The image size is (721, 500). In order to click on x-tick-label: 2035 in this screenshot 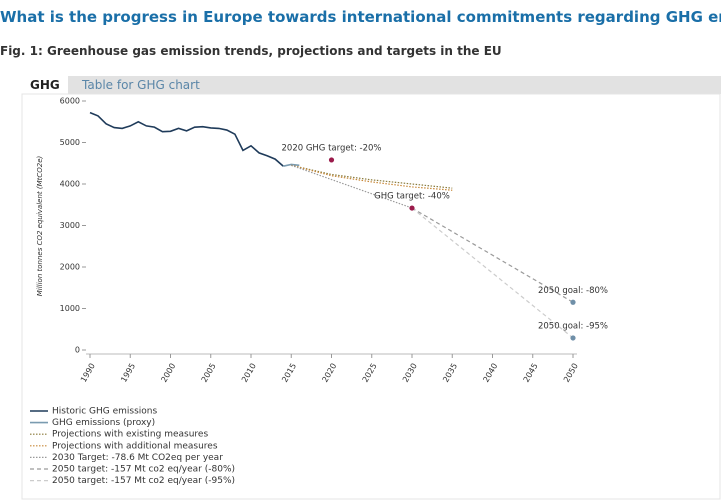, I will do `click(450, 373)`.